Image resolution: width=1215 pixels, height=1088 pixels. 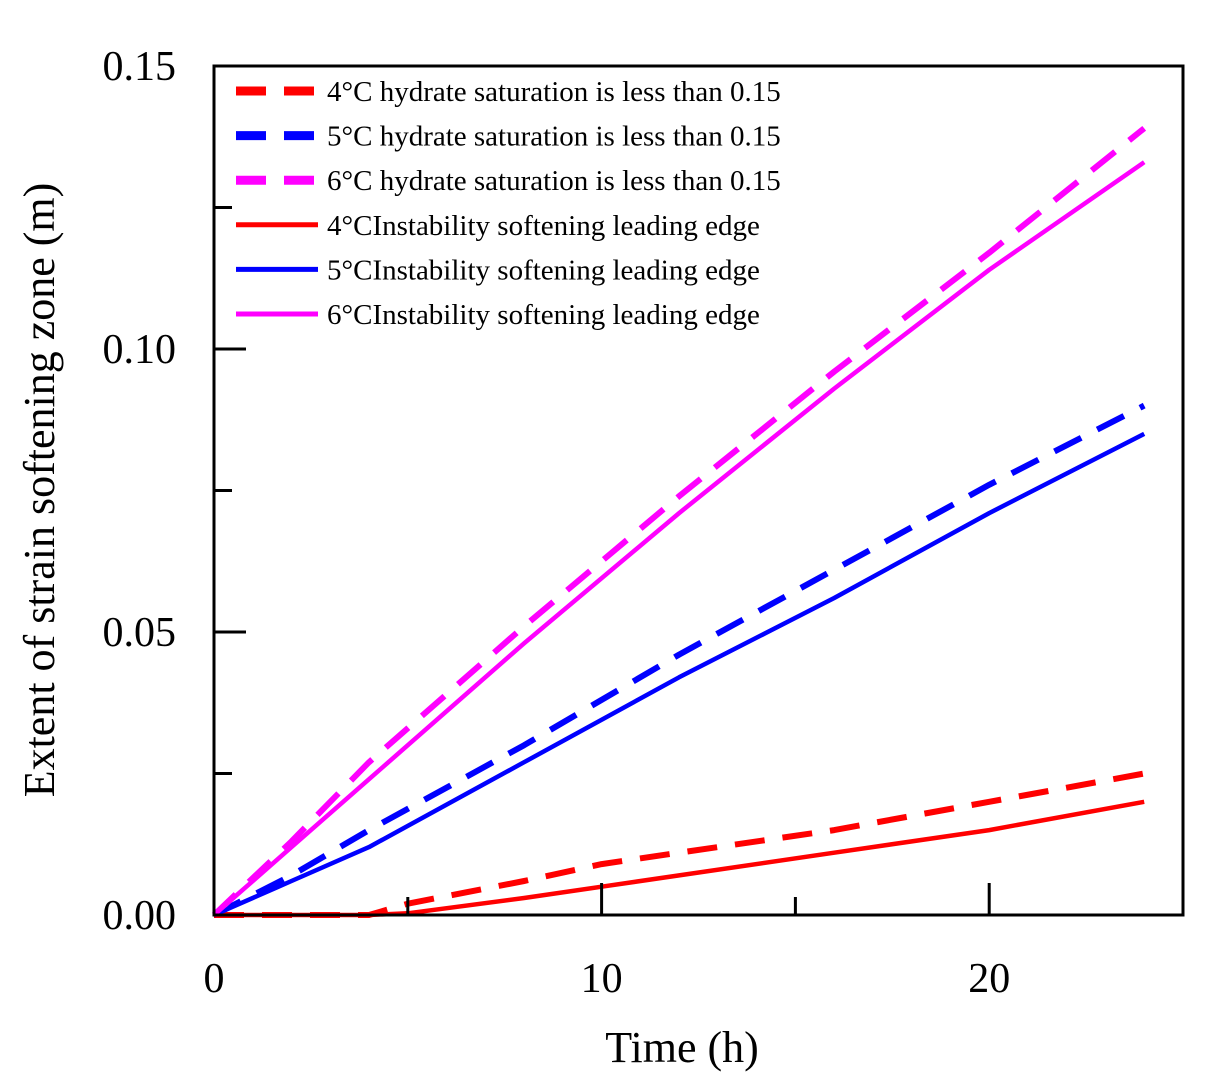 I want to click on y-axis-title: Extent of strain softening zone (m), so click(x=39, y=490).